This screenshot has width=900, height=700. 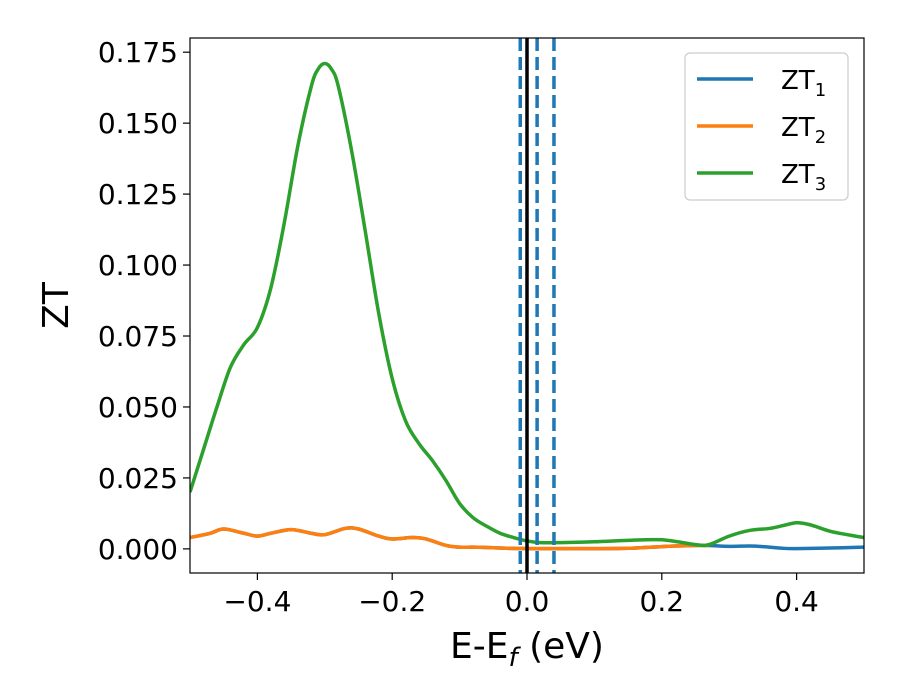 What do you see at coordinates (803, 177) in the screenshot?
I see `legend-label-zt3: ZT3` at bounding box center [803, 177].